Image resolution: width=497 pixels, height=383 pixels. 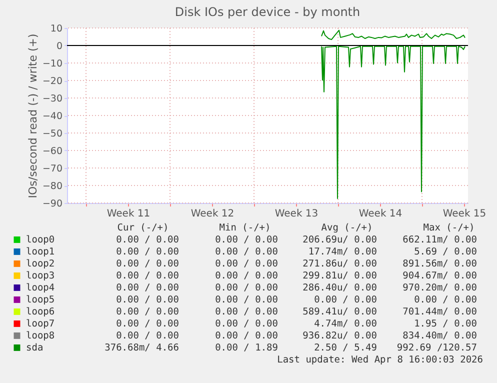 I want to click on y-tick-label: −40, so click(x=52, y=116).